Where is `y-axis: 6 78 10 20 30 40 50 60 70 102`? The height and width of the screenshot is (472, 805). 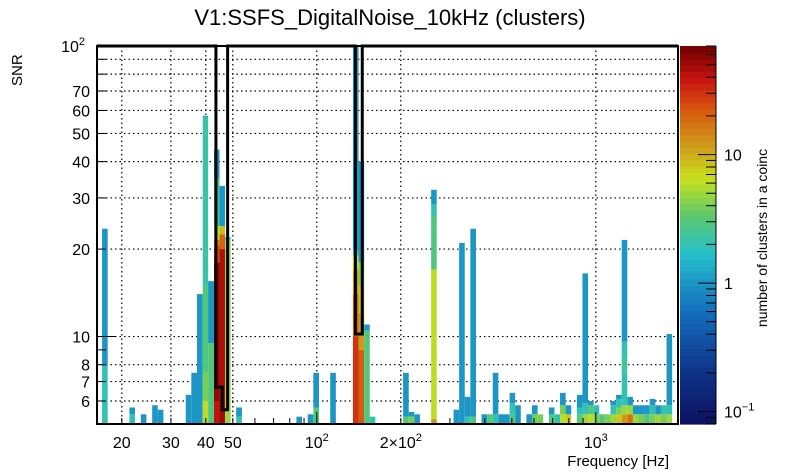
y-axis: 6 78 10 20 30 40 50 60 70 102 is located at coordinates (88, 223).